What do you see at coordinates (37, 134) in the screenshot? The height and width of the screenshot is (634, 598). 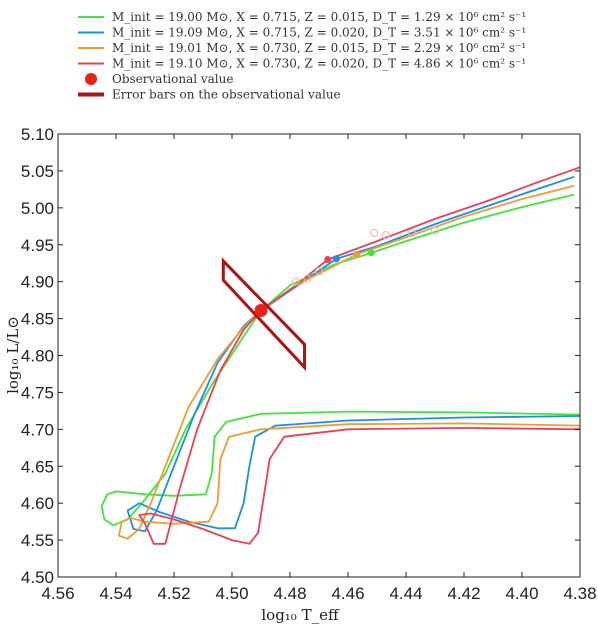 I see `y-tick-label: 5.10` at bounding box center [37, 134].